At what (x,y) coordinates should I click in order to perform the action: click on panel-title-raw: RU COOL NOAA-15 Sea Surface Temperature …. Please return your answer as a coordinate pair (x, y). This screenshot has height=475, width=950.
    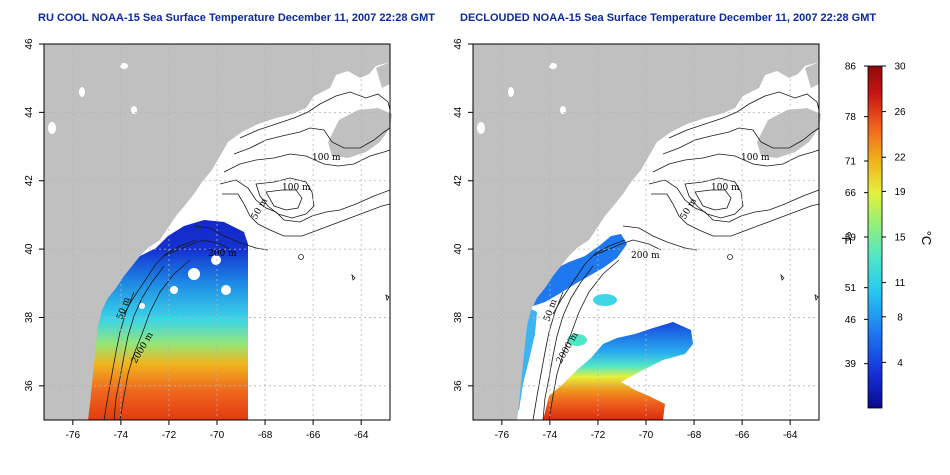
    Looking at the image, I should click on (236, 18).